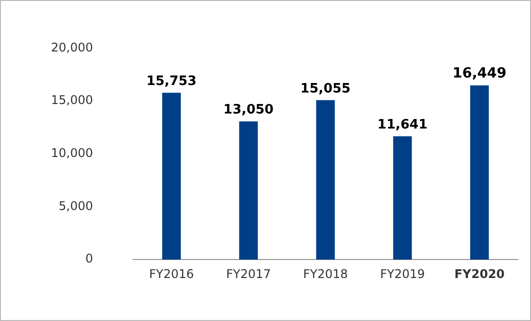 This screenshot has height=321, width=531. What do you see at coordinates (89, 259) in the screenshot?
I see `y-tick-label: 0` at bounding box center [89, 259].